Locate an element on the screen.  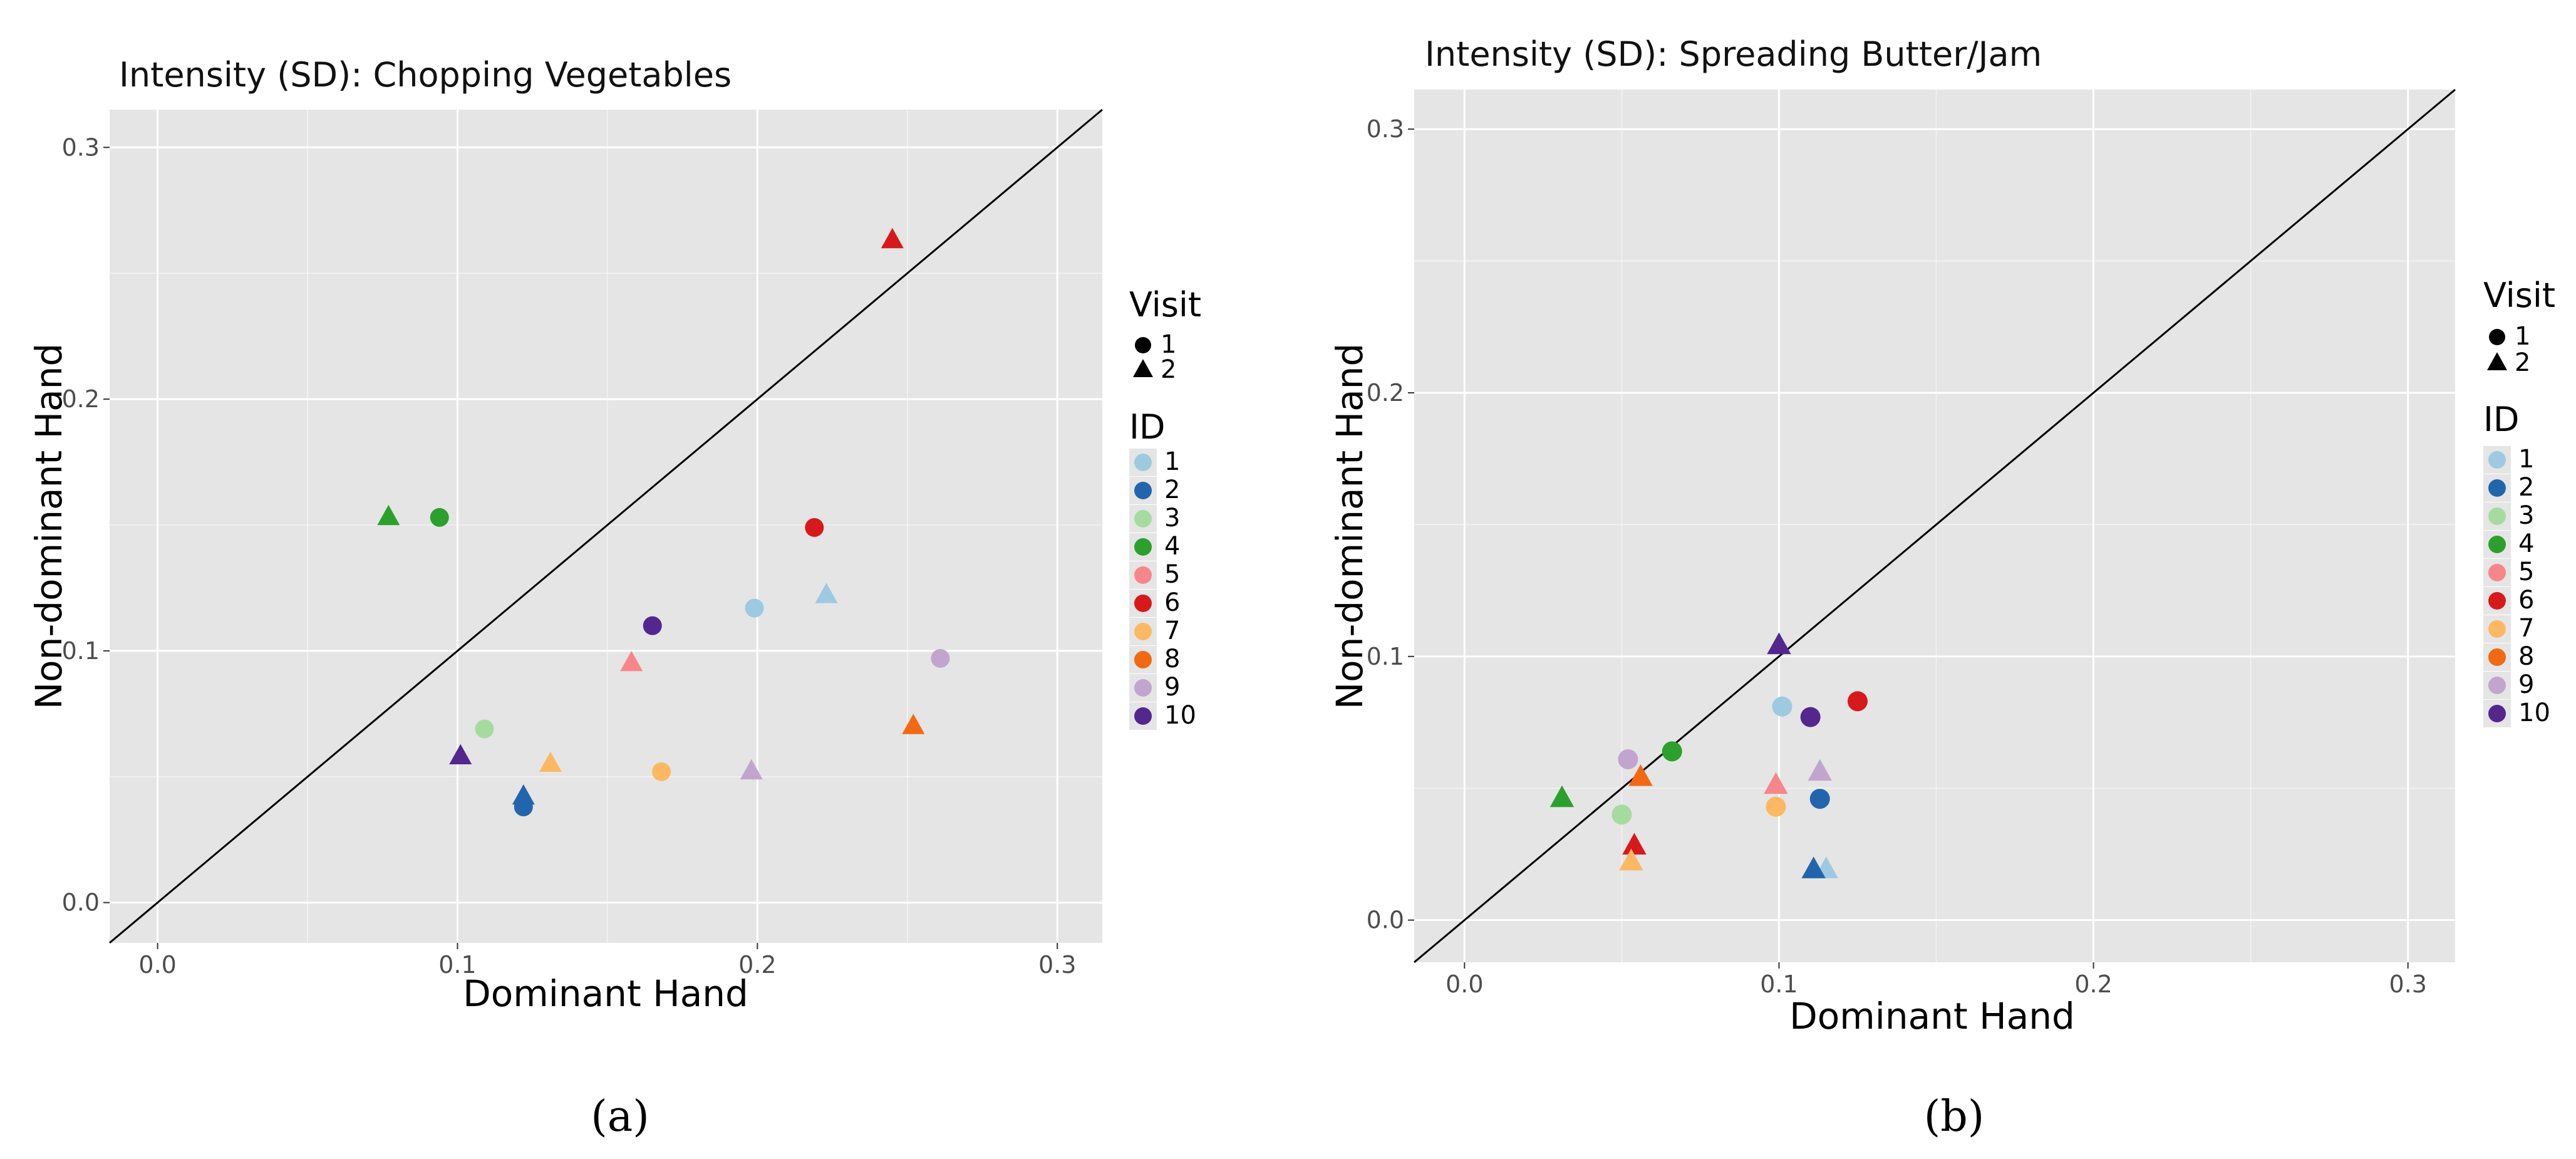
x-ticks-a: 0.0 0.1 0.2 0.3 is located at coordinates (607, 961).